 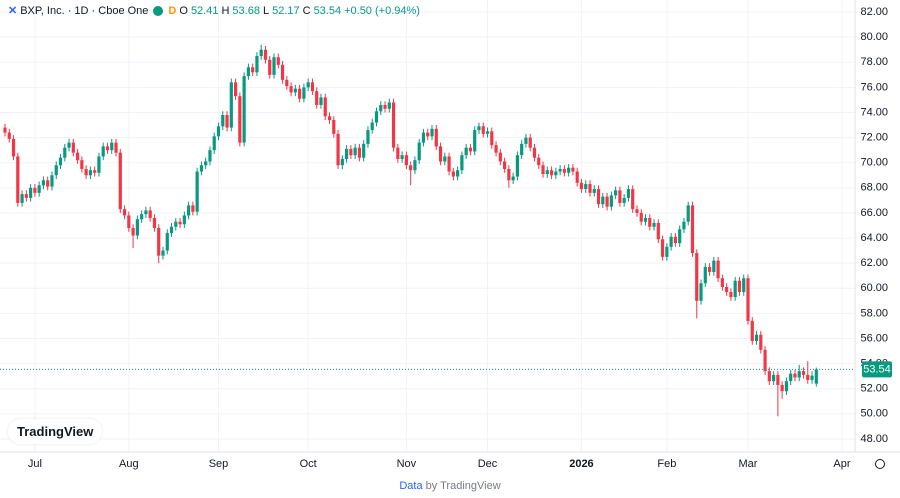 I want to click on y-tick-label: 74.00, so click(x=874, y=112).